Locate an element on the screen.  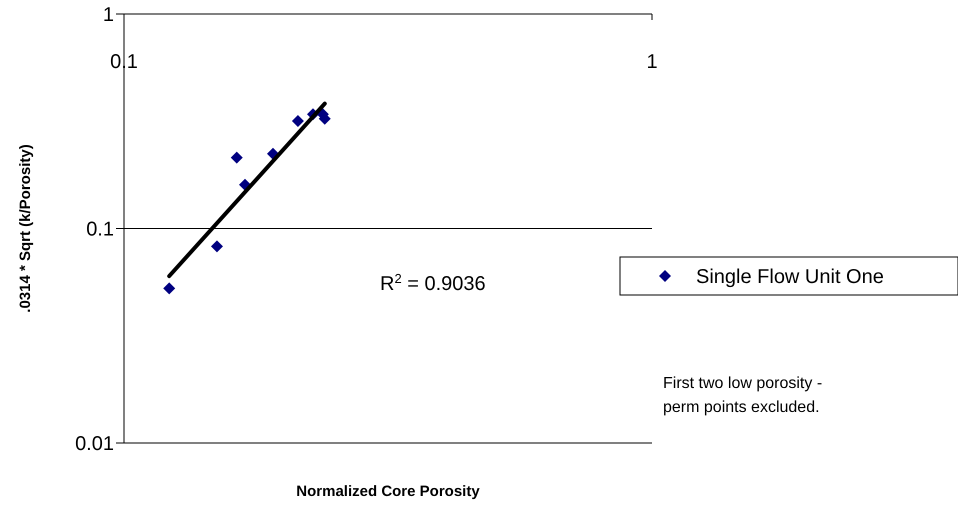
x-axis-title: Normalized Core Porosity is located at coordinates (388, 491).